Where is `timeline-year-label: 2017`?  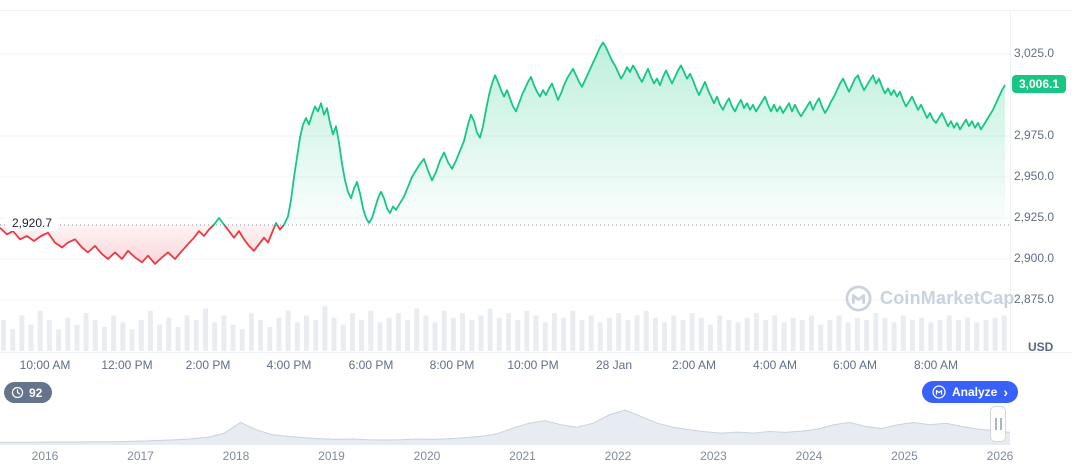 timeline-year-label: 2017 is located at coordinates (140, 456).